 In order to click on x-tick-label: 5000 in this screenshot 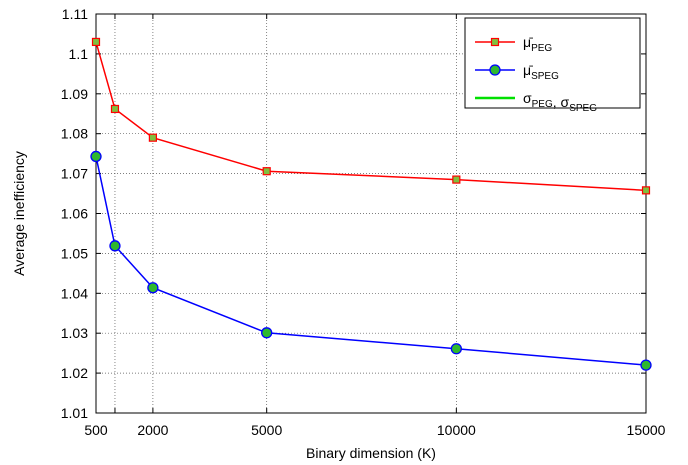, I will do `click(266, 430)`.